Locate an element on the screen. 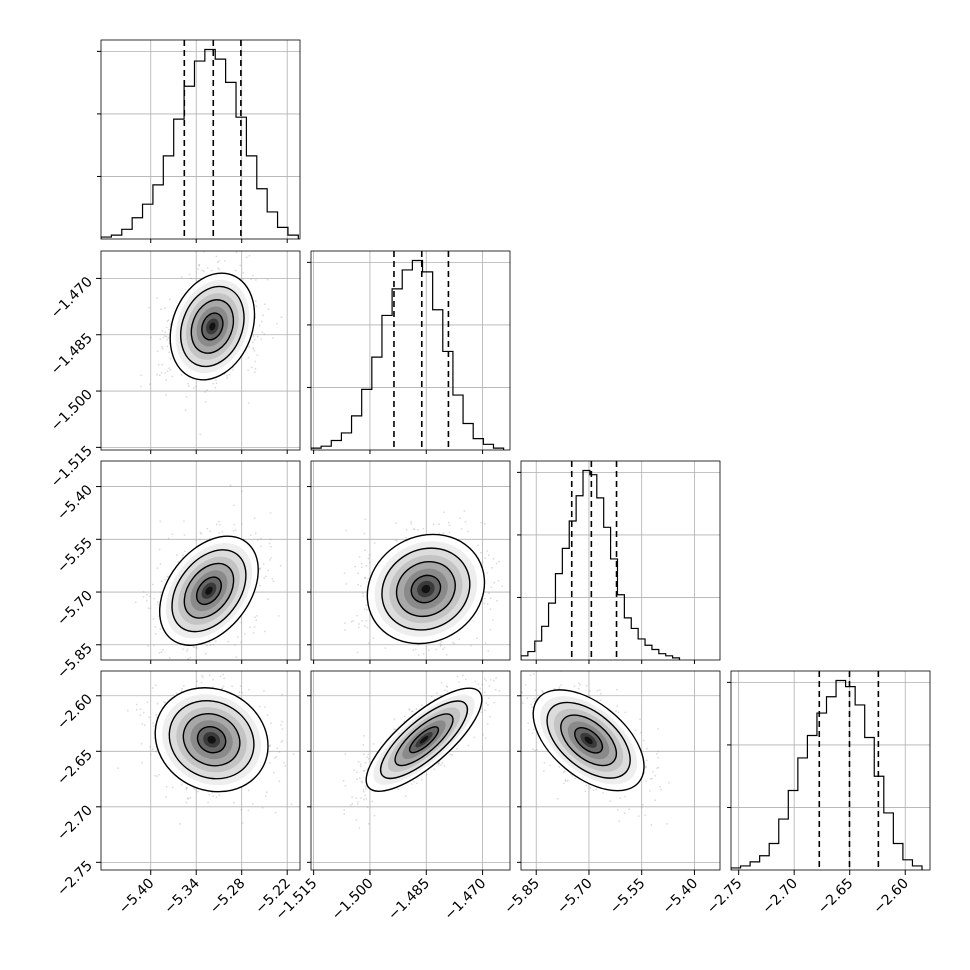 Image resolution: width=970 pixels, height=970 pixels. xtick-label-1-2: −1.485 is located at coordinates (409, 900).